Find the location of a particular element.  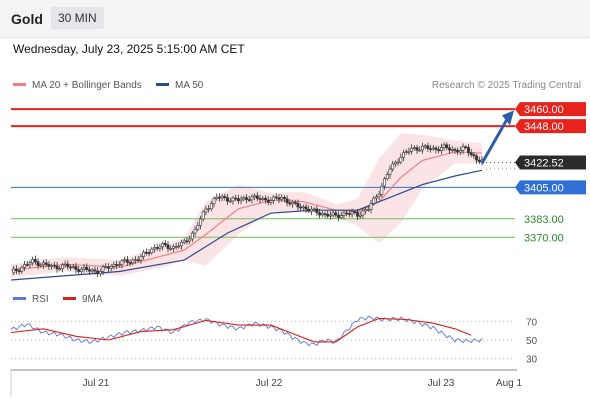

label-r1-text: 3448.00 is located at coordinates (544, 127).